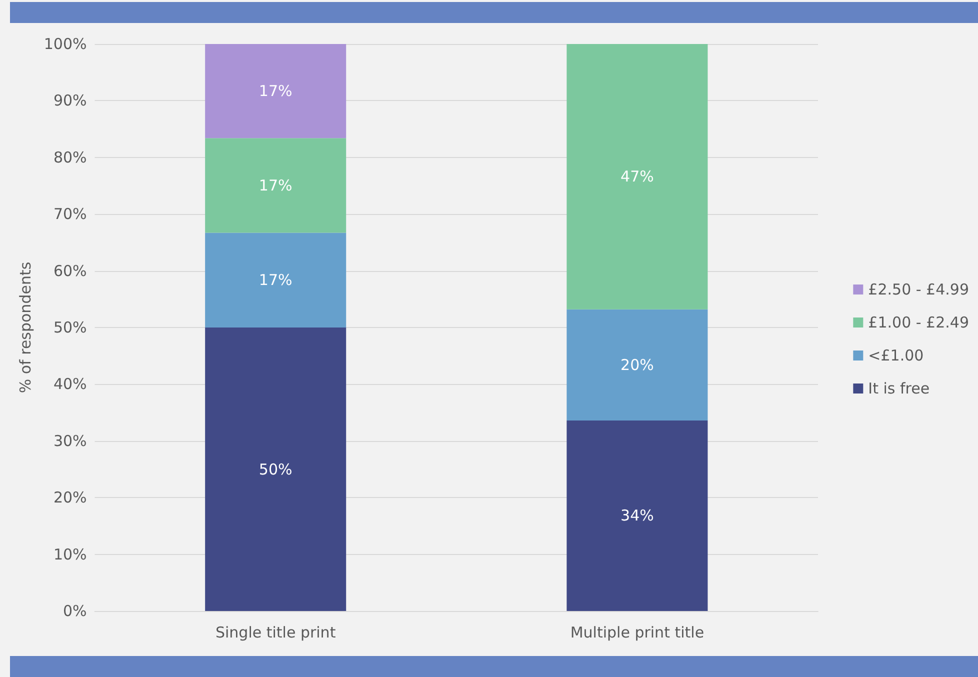 This screenshot has width=978, height=677. Describe the element at coordinates (70, 441) in the screenshot. I see `y-tick-label: 30%` at that location.